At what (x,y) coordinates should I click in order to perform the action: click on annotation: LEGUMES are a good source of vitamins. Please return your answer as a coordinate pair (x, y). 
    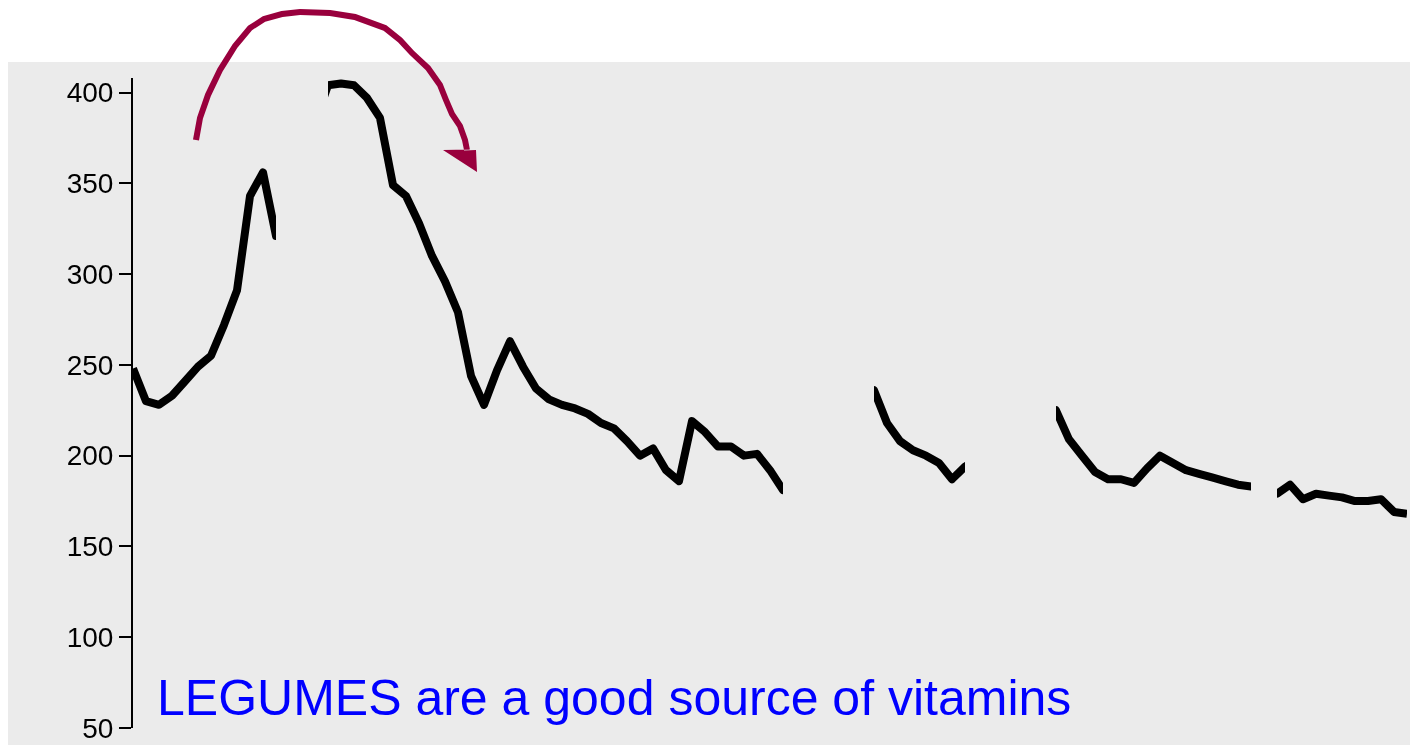
    Looking at the image, I should click on (614, 698).